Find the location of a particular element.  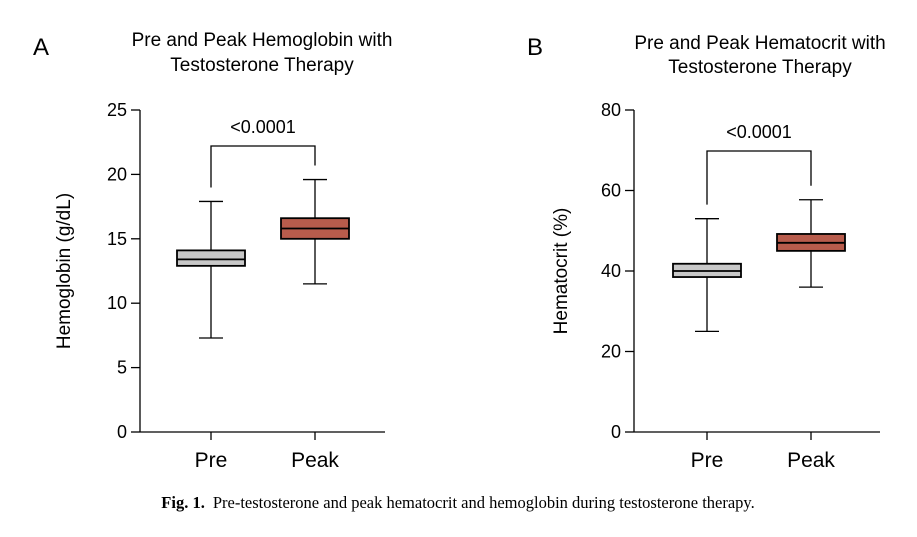

panel-b-letter: B is located at coordinates (535, 47).